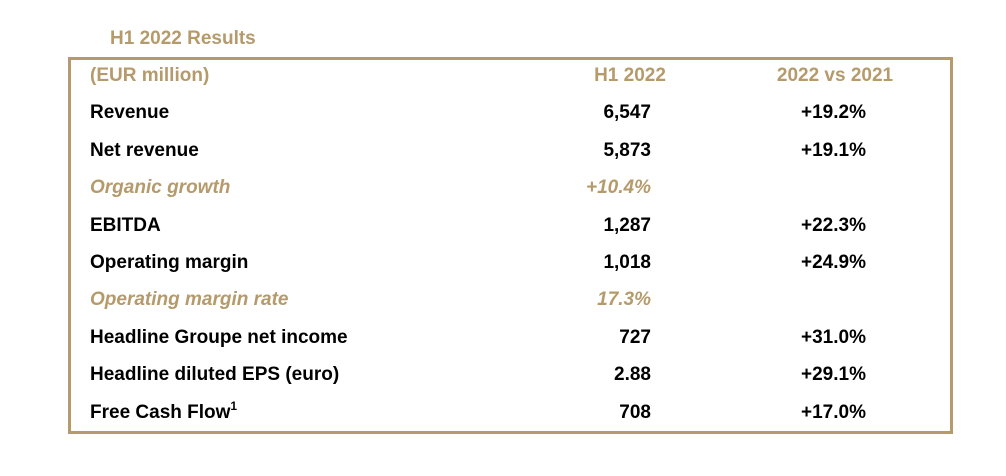  What do you see at coordinates (234, 405) in the screenshot?
I see `footnote-mark: 1` at bounding box center [234, 405].